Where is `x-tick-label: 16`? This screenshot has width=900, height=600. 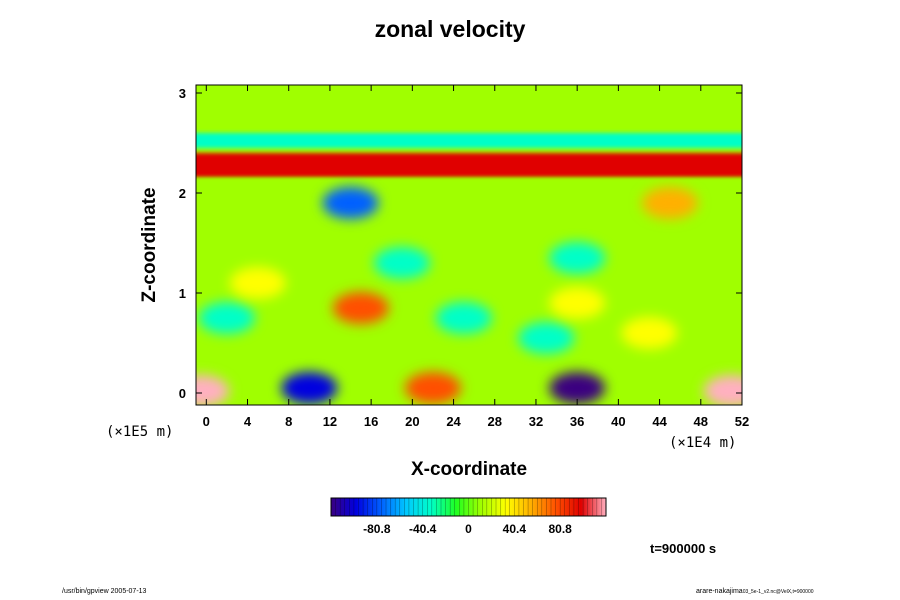
x-tick-label: 16 is located at coordinates (371, 421).